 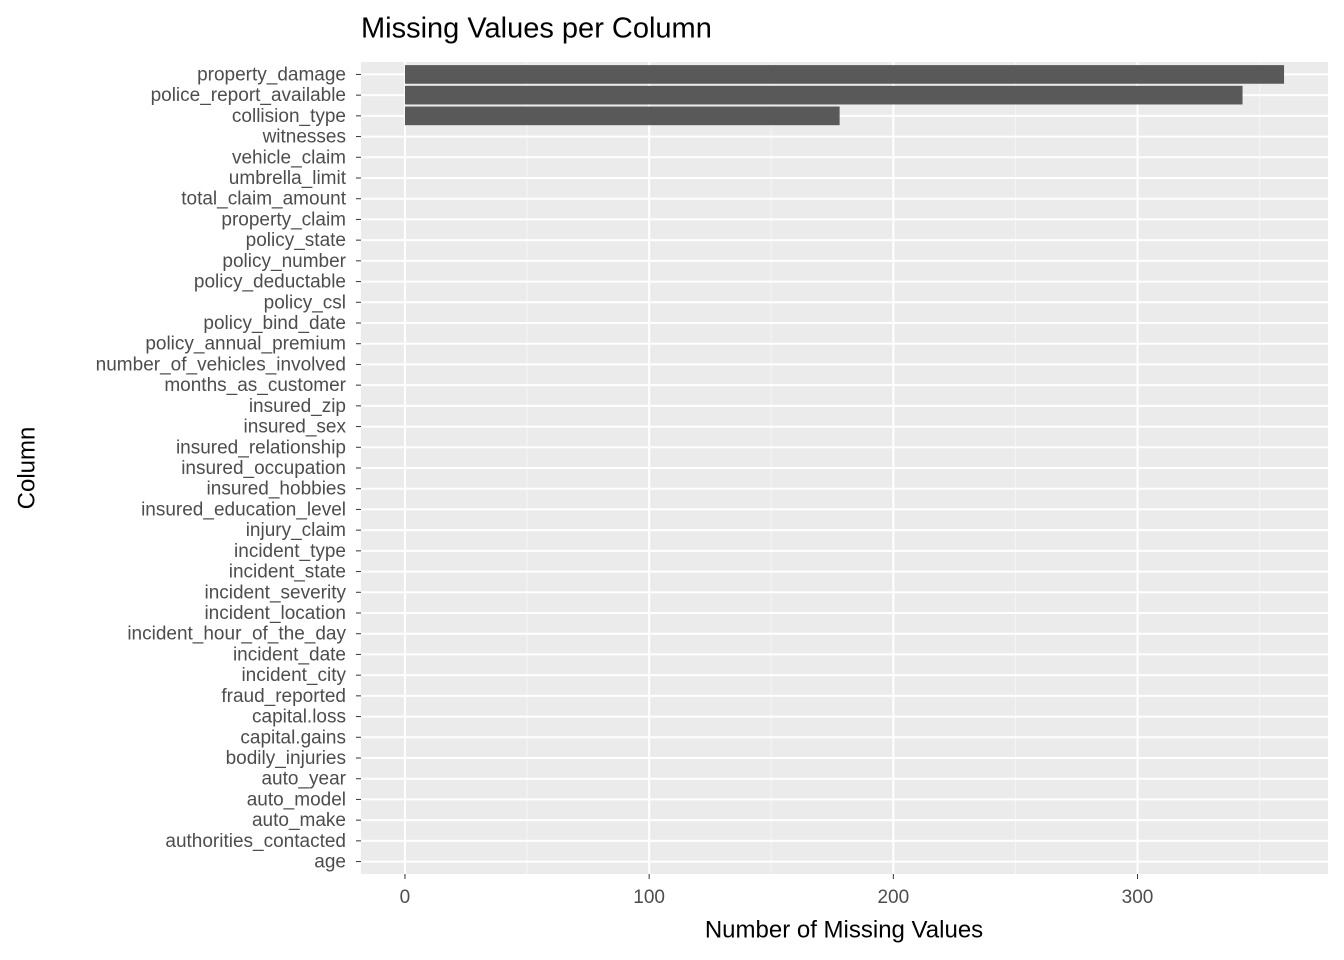 What do you see at coordinates (271, 74) in the screenshot?
I see `y-tick-label: property_damage` at bounding box center [271, 74].